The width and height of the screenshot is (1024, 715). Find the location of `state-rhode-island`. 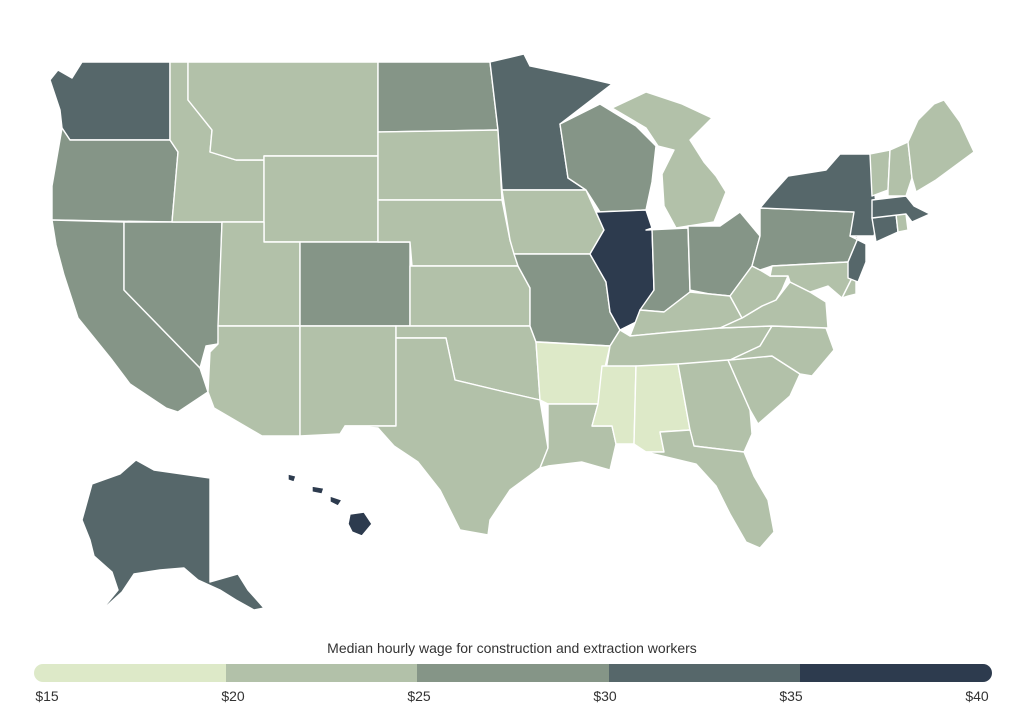

state-rhode-island is located at coordinates (902, 223).